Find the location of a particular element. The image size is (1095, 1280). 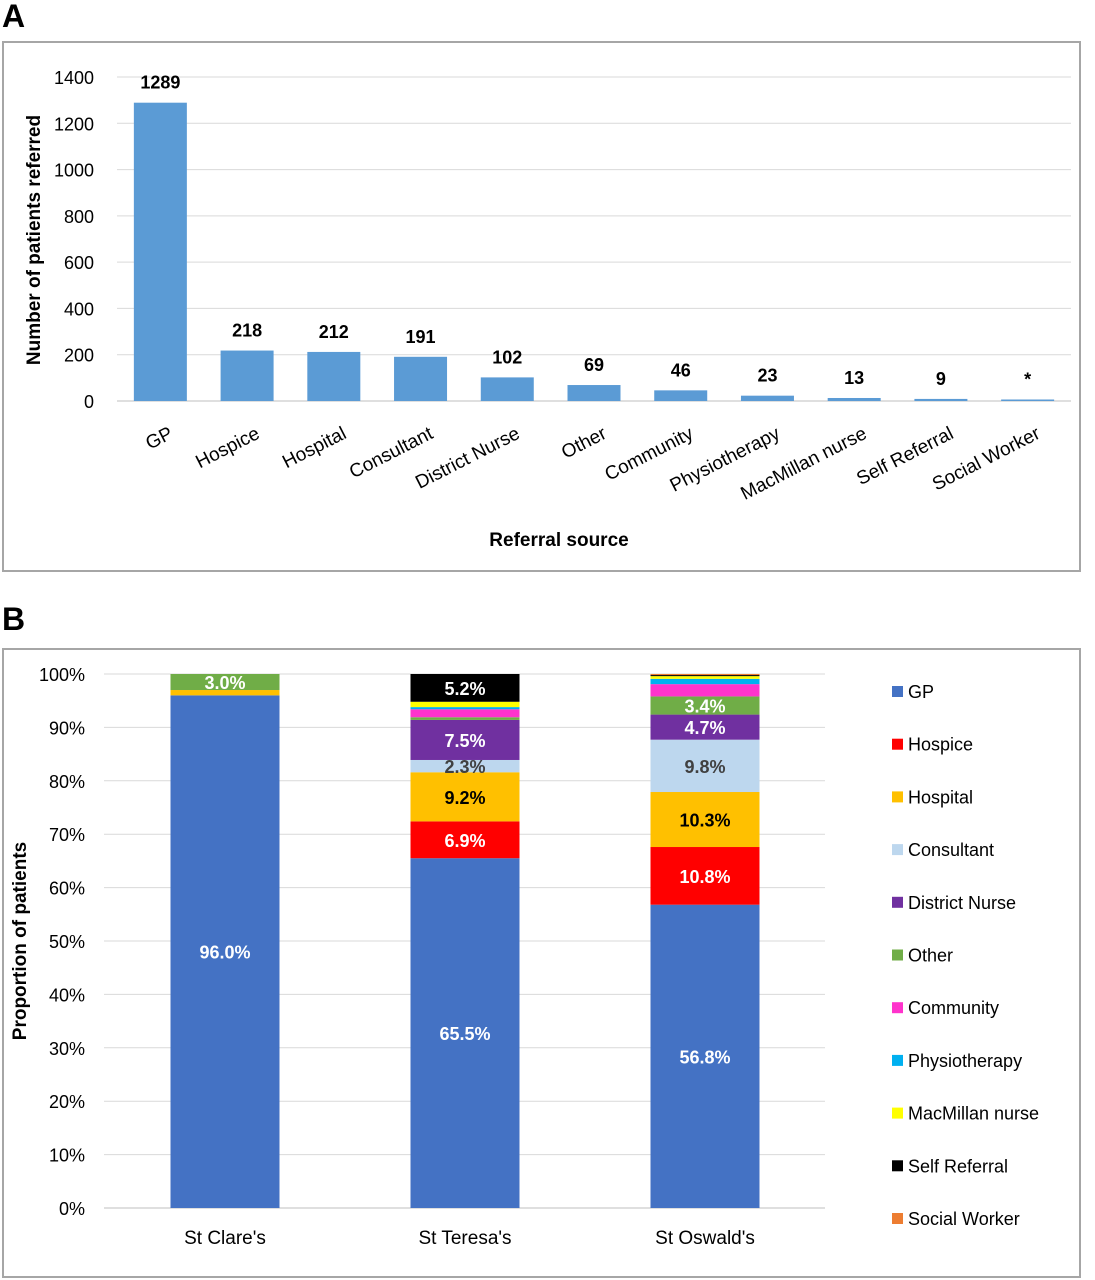

bar-value-label: * is located at coordinates (1027, 380).